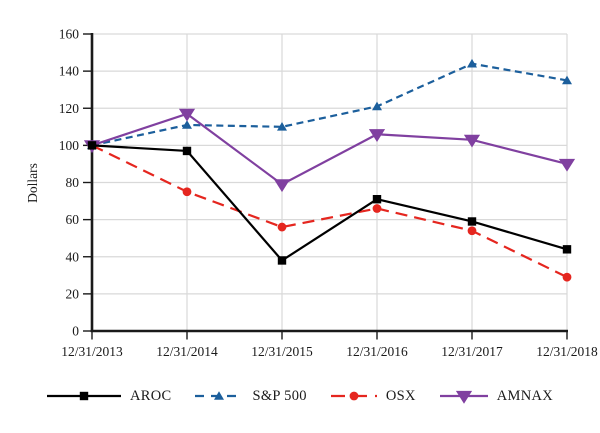 The image size is (600, 433). What do you see at coordinates (472, 351) in the screenshot?
I see `x-tick-label: 12/31/2017` at bounding box center [472, 351].